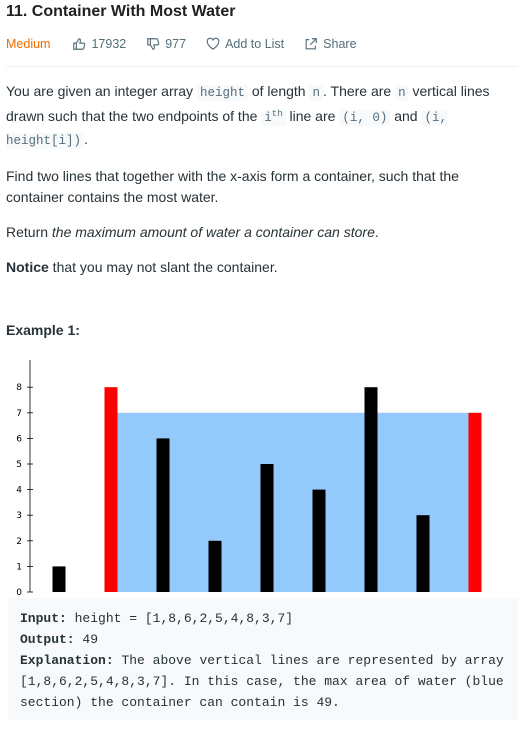 The height and width of the screenshot is (733, 530). What do you see at coordinates (43, 330) in the screenshot?
I see `example-title: Example 1:` at bounding box center [43, 330].